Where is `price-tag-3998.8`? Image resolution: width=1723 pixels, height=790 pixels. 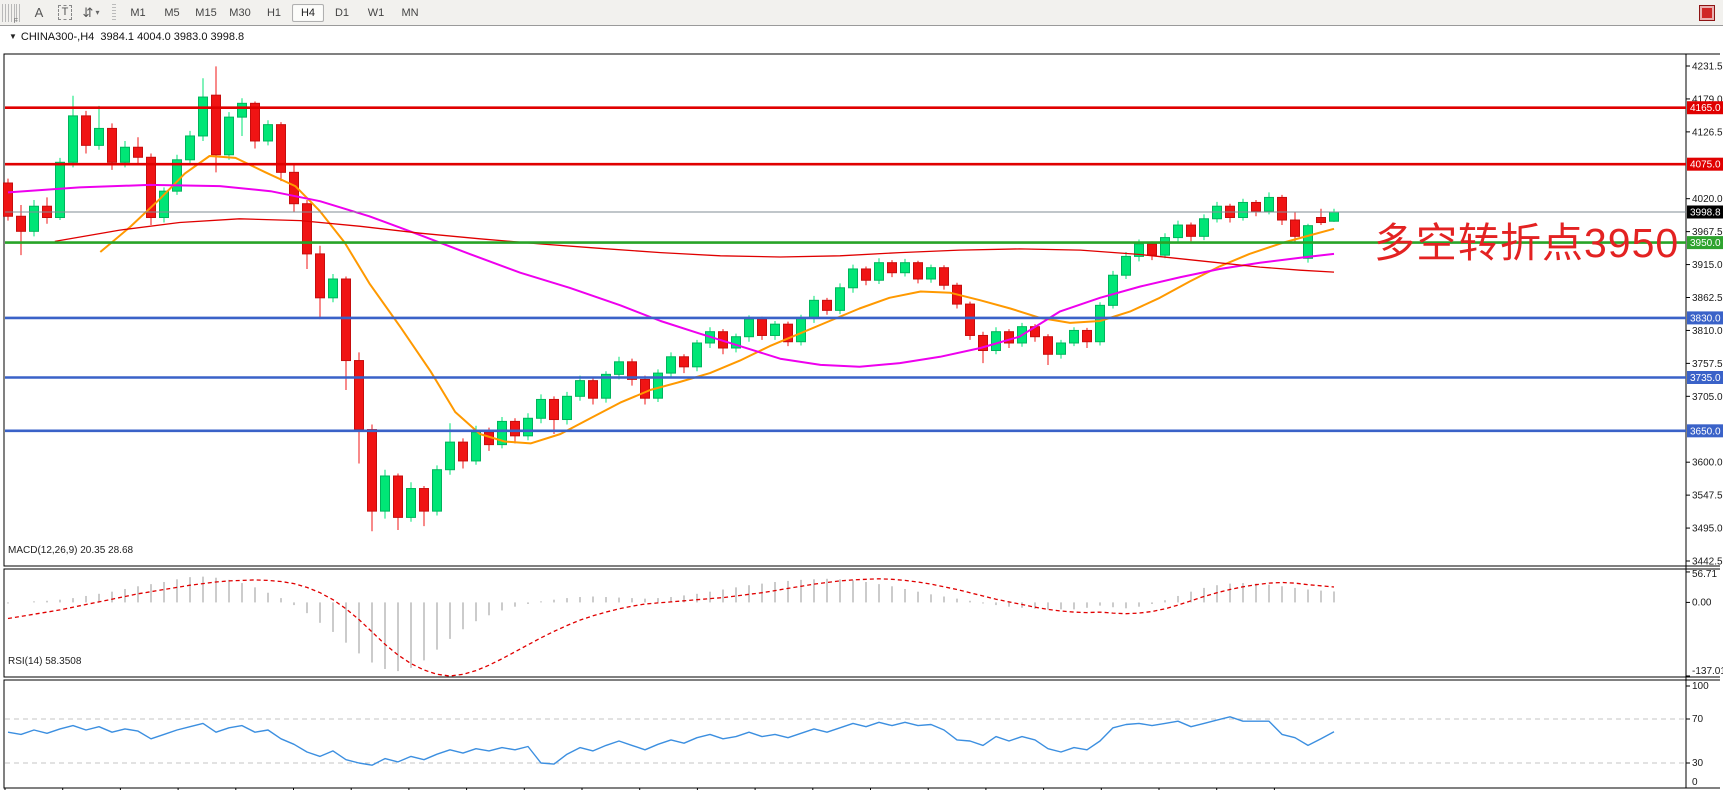
price-tag-3998.8 is located at coordinates (1705, 212).